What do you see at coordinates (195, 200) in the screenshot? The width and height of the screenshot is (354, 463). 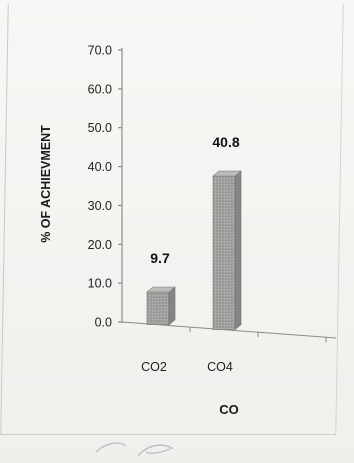 I see `data-labels: 9.7 40.8` at bounding box center [195, 200].